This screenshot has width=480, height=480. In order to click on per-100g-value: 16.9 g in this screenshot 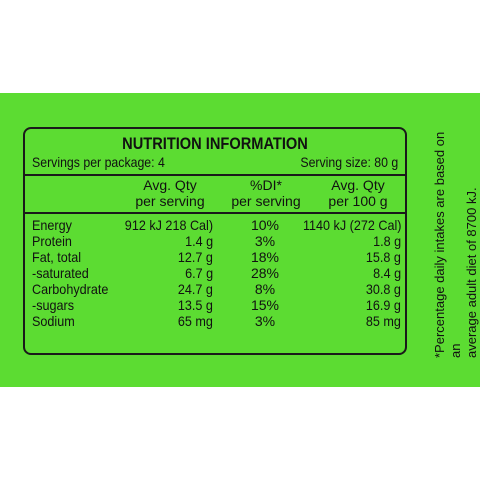, I will do `click(383, 305)`.